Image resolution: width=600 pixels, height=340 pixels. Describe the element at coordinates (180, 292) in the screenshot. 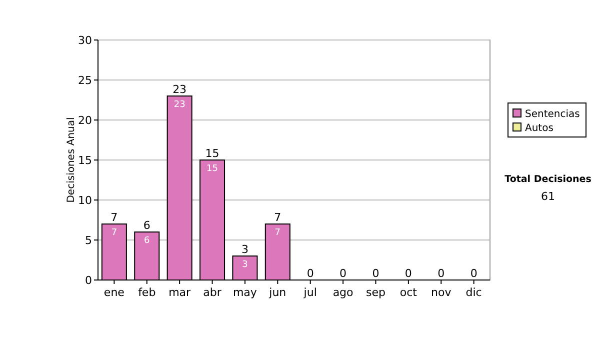

I see `x-tick-label: mar` at that location.